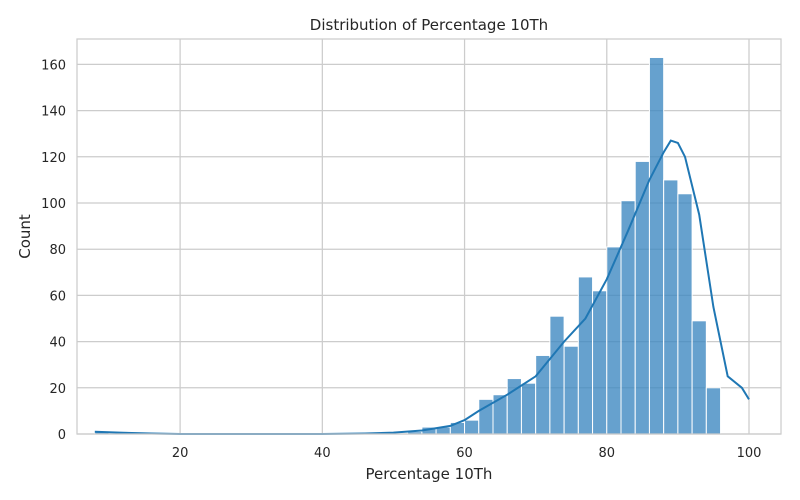  I want to click on x-tick-labels: 20 40 60 80 100, so click(467, 453).